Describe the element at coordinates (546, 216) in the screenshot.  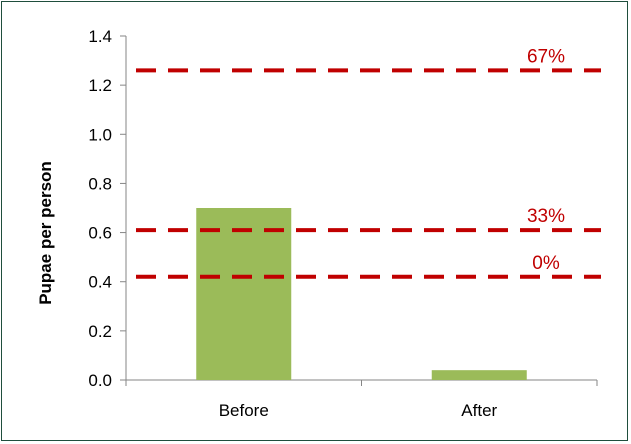
I see `reference-label-33pct: 33%` at that location.